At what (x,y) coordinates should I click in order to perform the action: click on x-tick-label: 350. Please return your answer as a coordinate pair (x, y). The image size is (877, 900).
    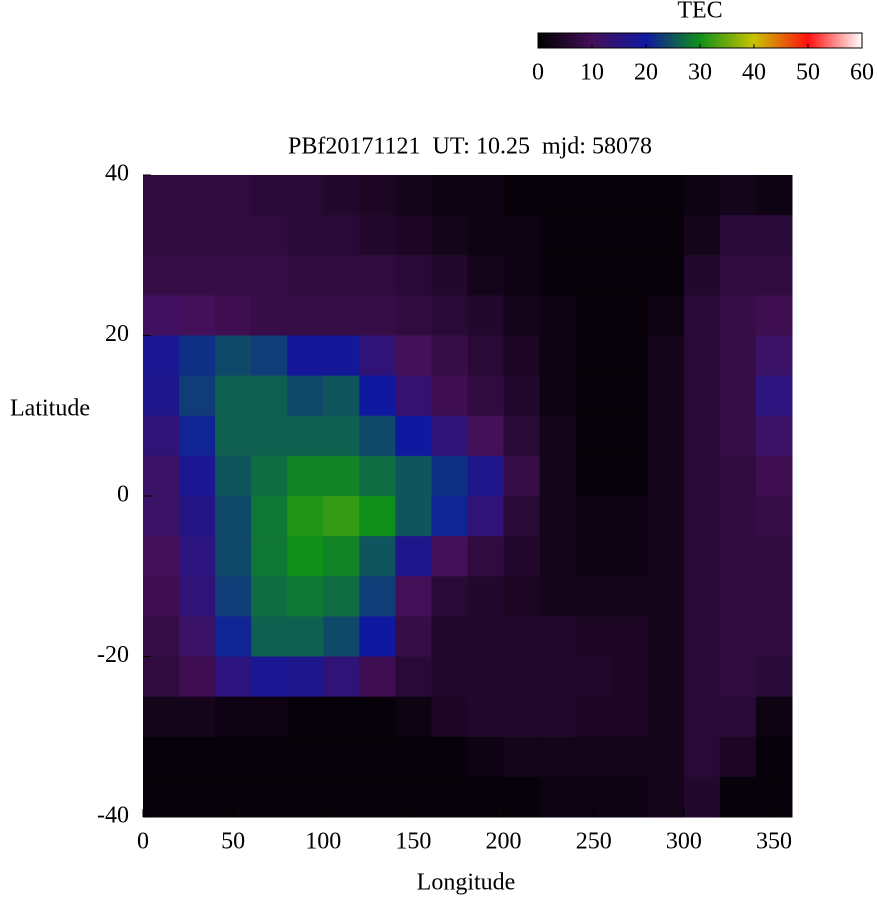
    Looking at the image, I should click on (774, 842).